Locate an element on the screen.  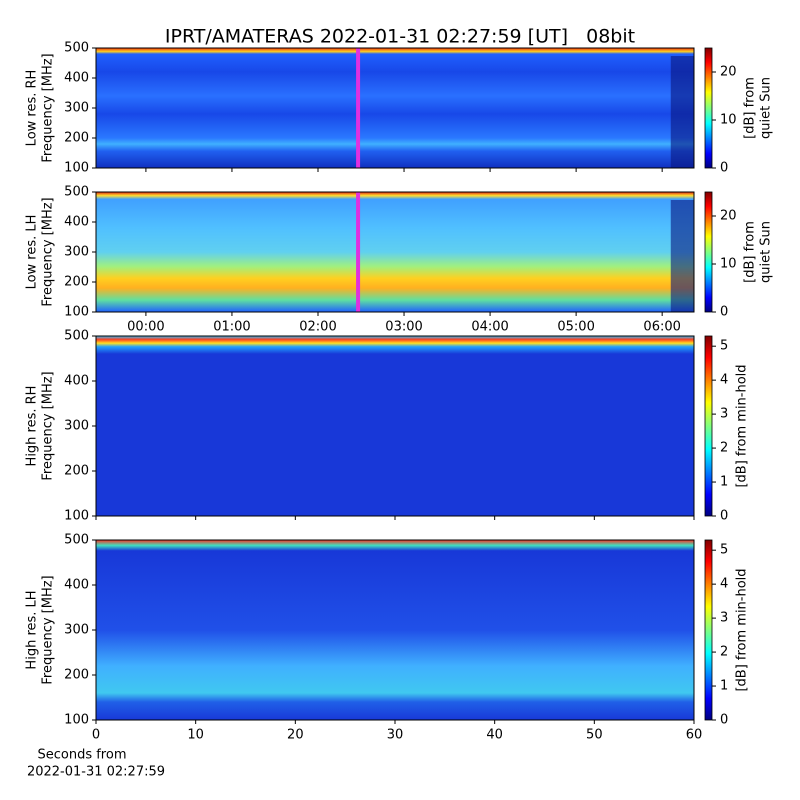
x-tick-label: 04:00 is located at coordinates (489, 327).